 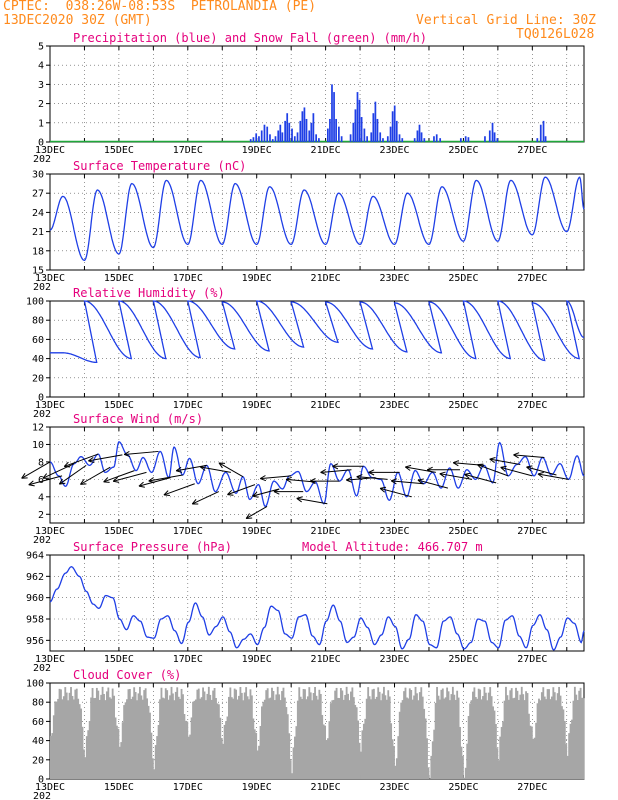 I want to click on pres-panel, so click(x=315, y=603).